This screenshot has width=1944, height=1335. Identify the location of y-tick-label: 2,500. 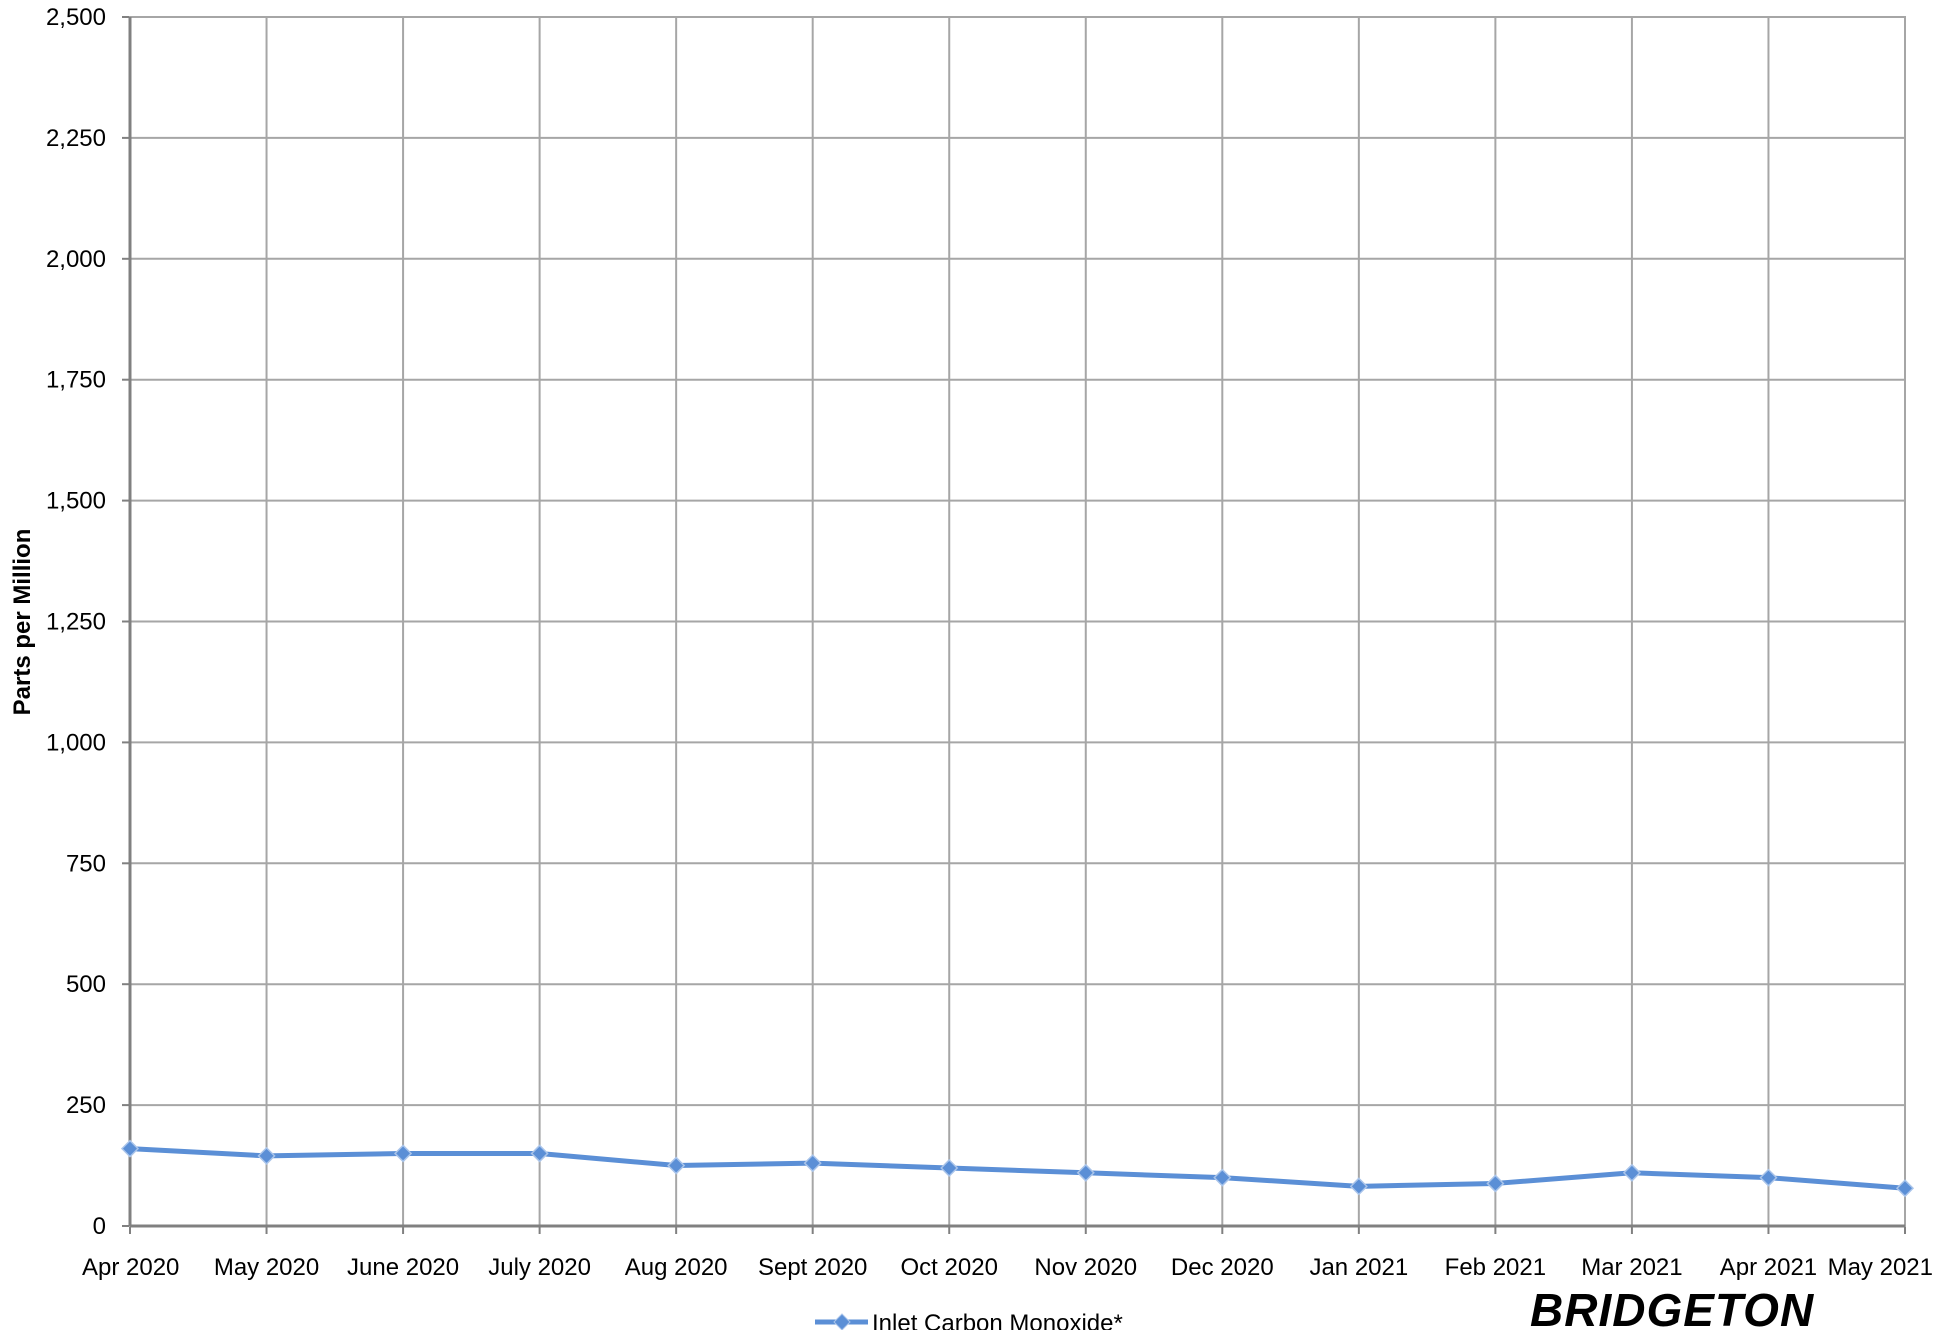
(76, 17).